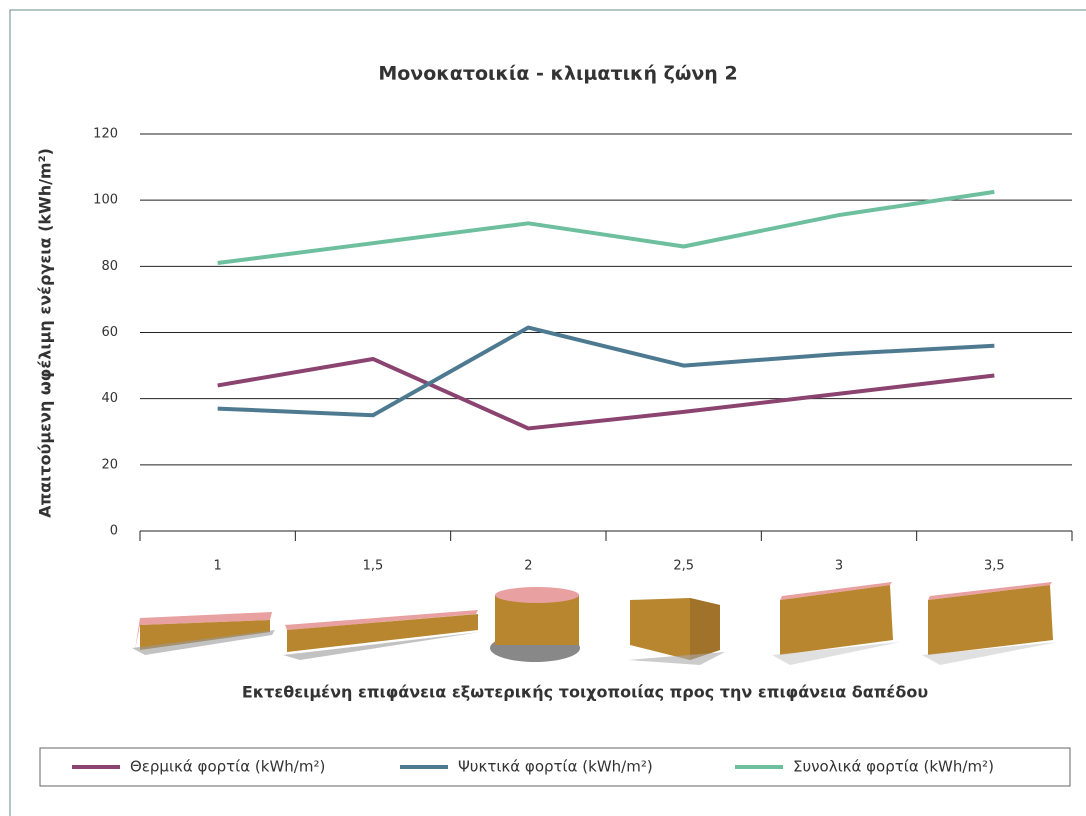 The image size is (1086, 816). Describe the element at coordinates (109, 332) in the screenshot. I see `y-tick-label: 60` at that location.